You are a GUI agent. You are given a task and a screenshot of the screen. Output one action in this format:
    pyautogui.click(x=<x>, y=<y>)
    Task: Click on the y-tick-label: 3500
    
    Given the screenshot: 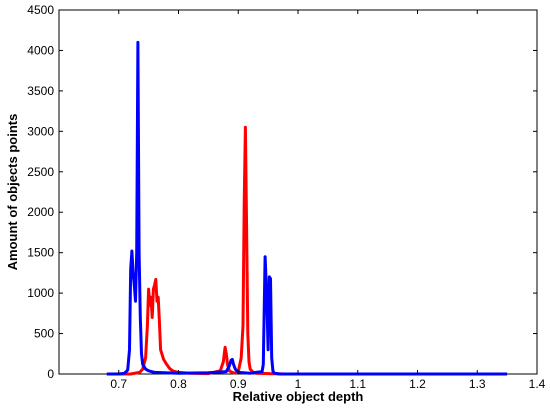 What is the action you would take?
    pyautogui.click(x=40, y=91)
    